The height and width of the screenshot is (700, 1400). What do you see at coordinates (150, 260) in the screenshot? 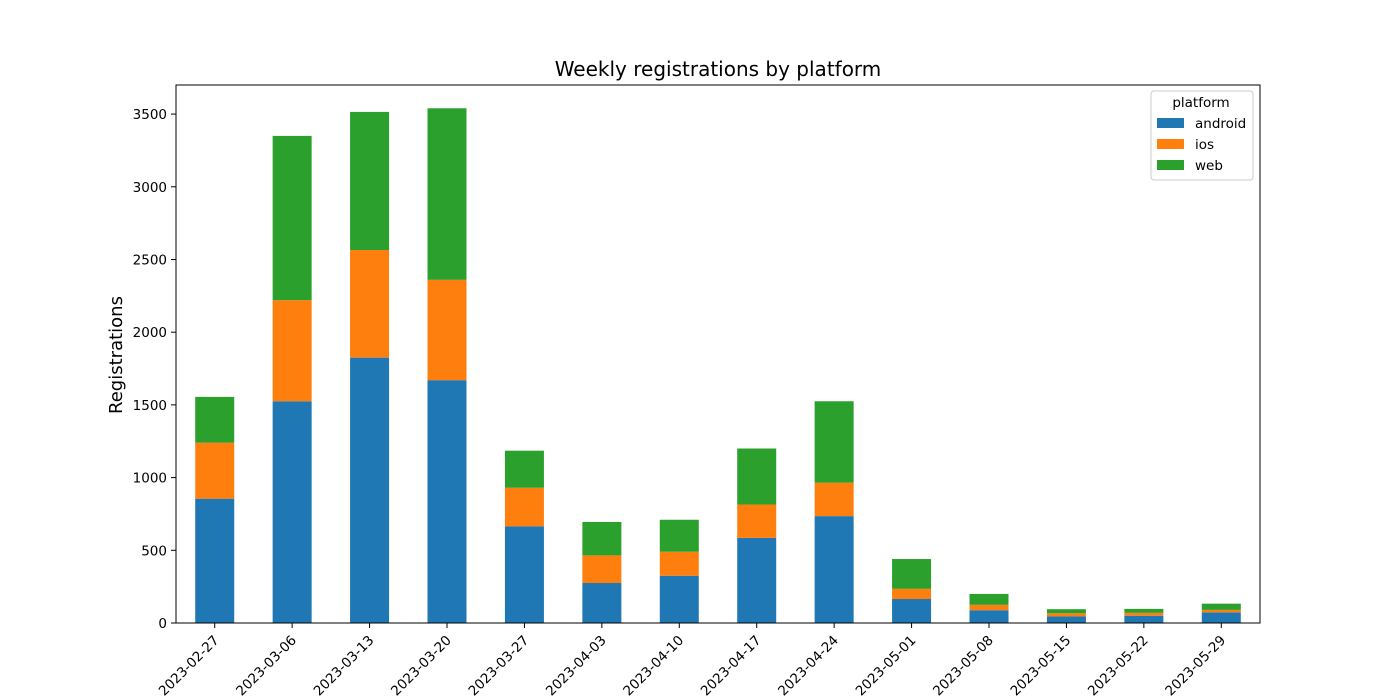
I see `y-tick-label: 2500` at bounding box center [150, 260].